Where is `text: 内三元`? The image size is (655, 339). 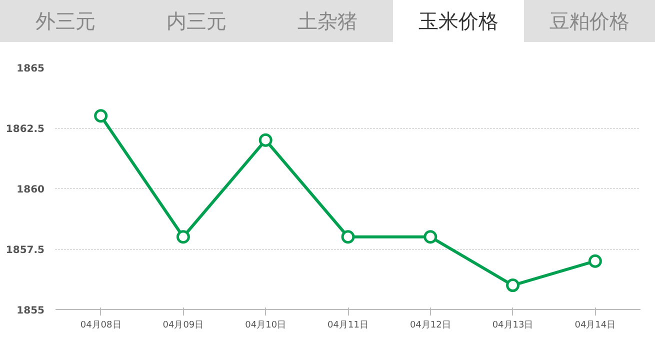 text: 内三元 is located at coordinates (196, 21).